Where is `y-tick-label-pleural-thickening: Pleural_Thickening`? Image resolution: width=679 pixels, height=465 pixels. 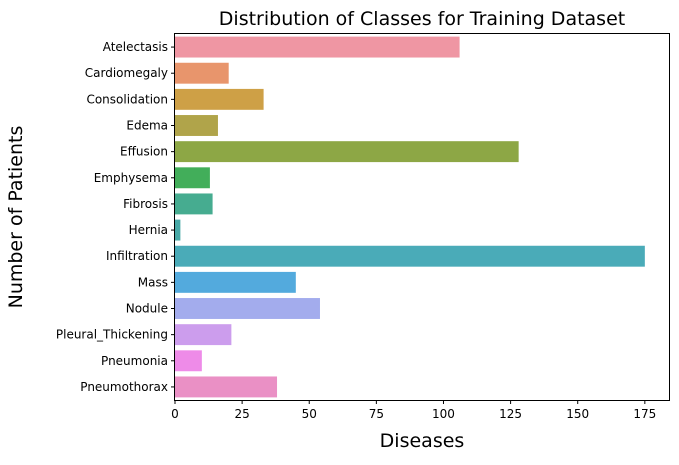
y-tick-label-pleural-thickening: Pleural_Thickening is located at coordinates (112, 335).